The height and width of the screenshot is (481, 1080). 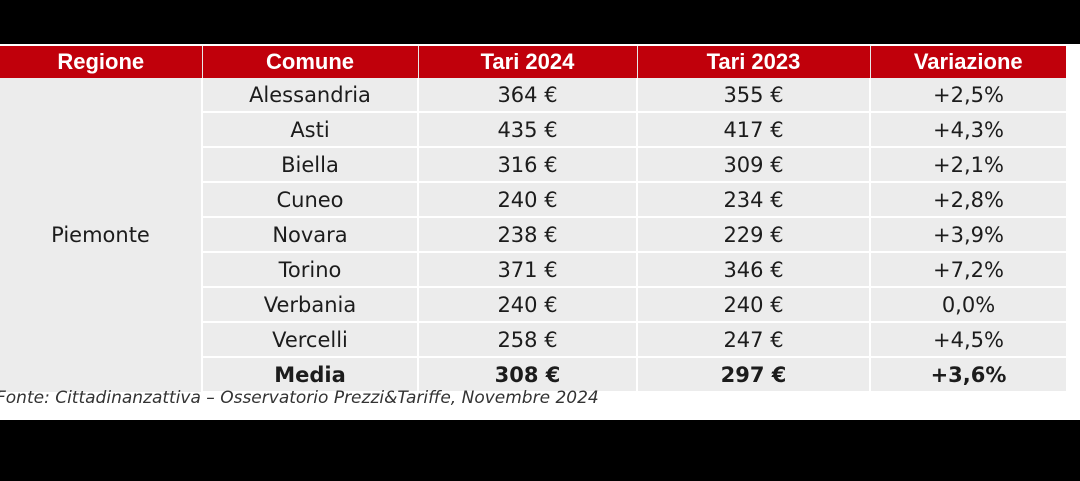 What do you see at coordinates (310, 130) in the screenshot?
I see `comune-cell: Asti` at bounding box center [310, 130].